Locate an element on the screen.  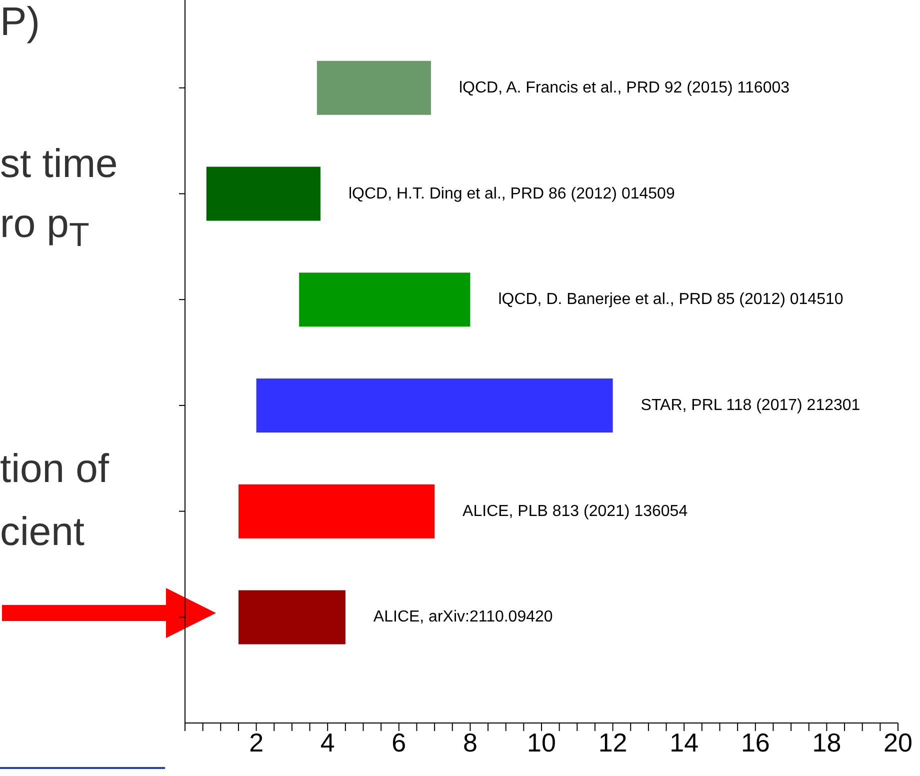
x-tick-label: 8 is located at coordinates (470, 742).